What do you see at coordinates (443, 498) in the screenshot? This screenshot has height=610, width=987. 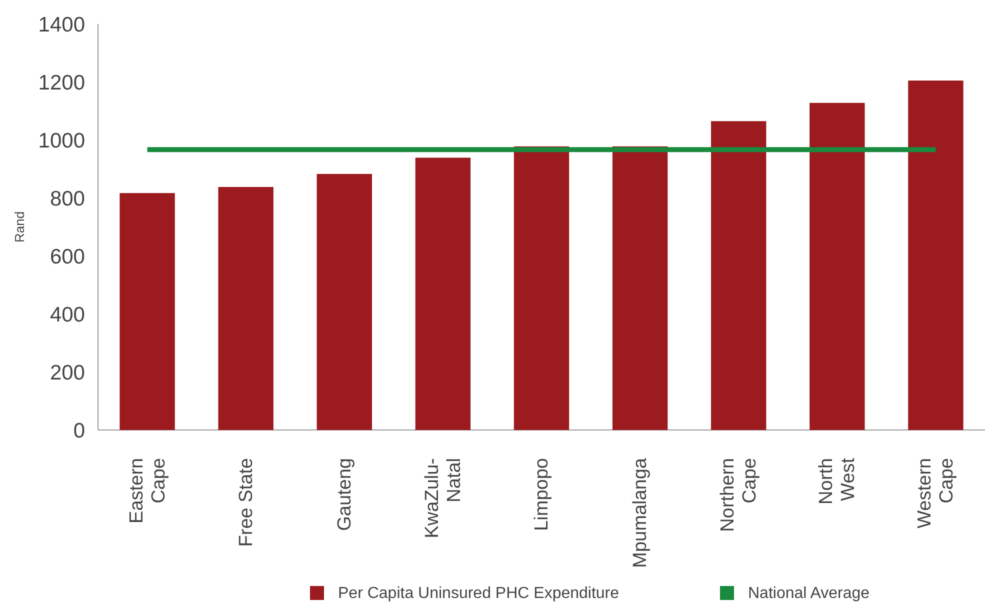 I see `x-tick-label: KwaZulu- Natal` at bounding box center [443, 498].